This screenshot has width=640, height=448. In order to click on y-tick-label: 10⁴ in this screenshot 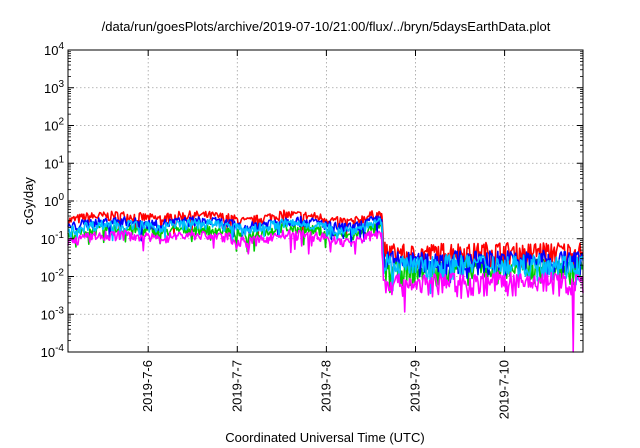, I will do `click(54, 49)`.